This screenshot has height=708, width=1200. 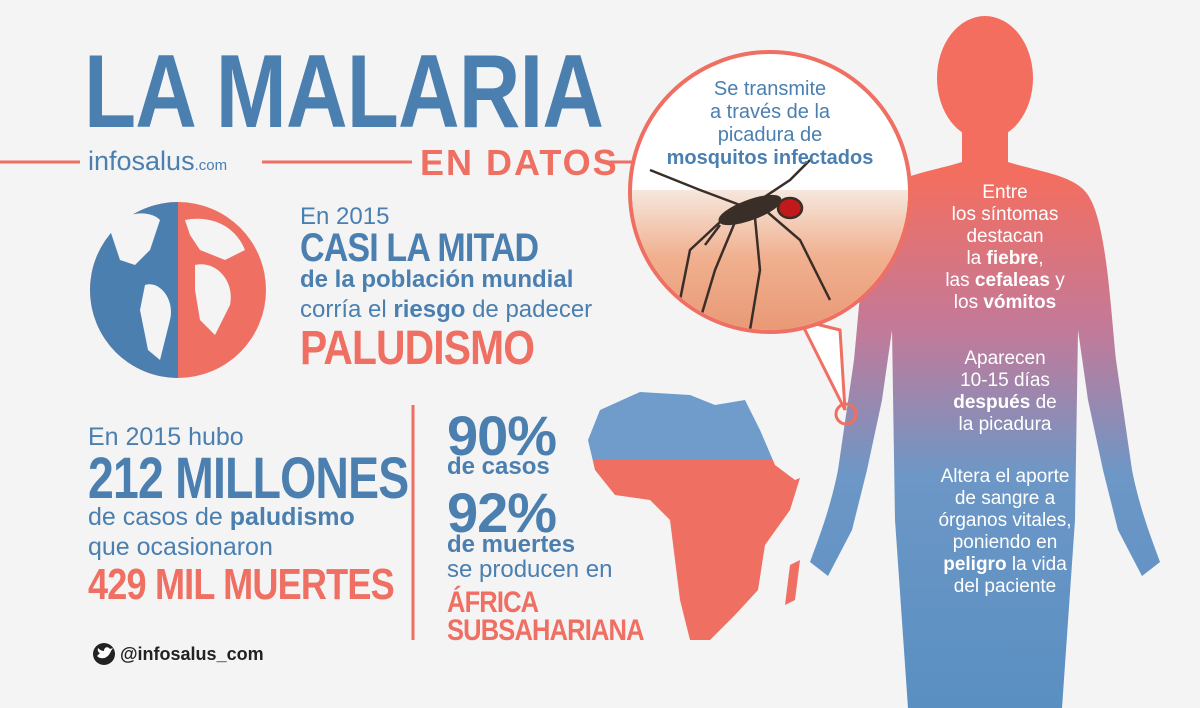 What do you see at coordinates (1005, 236) in the screenshot?
I see `text: destacan` at bounding box center [1005, 236].